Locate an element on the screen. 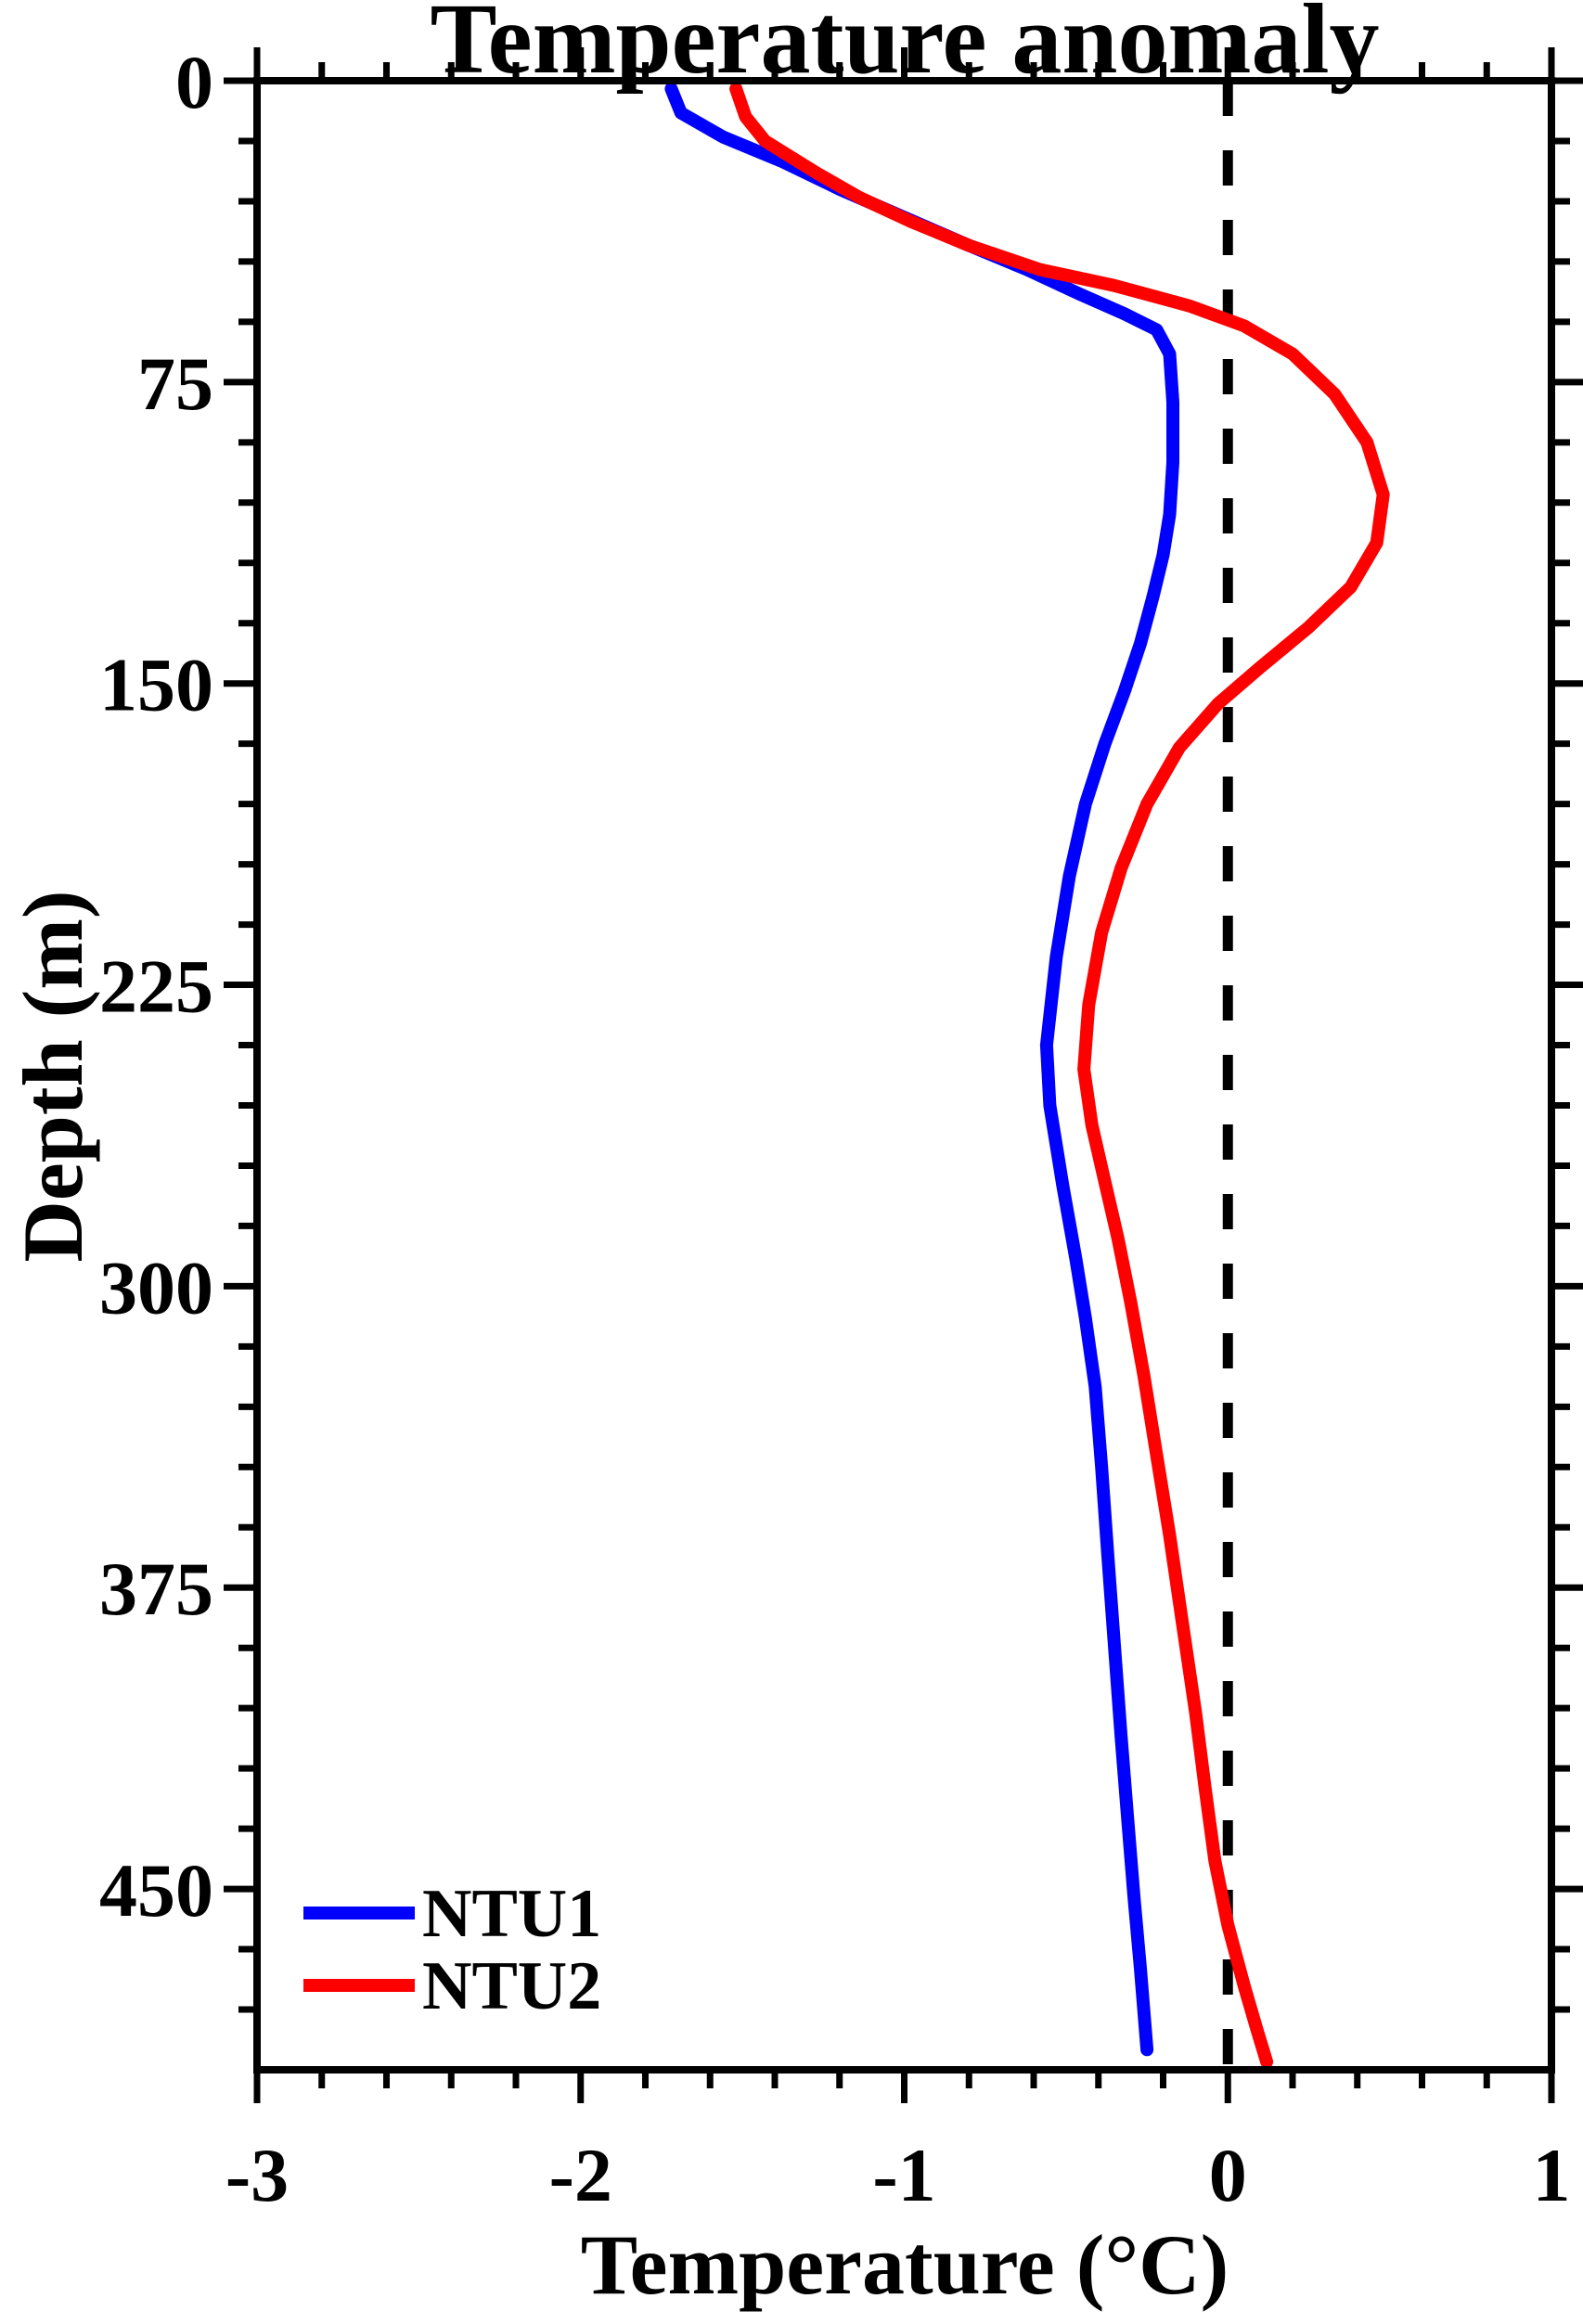 This screenshot has height=2324, width=1583. y-axis-label: Depth (m) is located at coordinates (53, 1076).